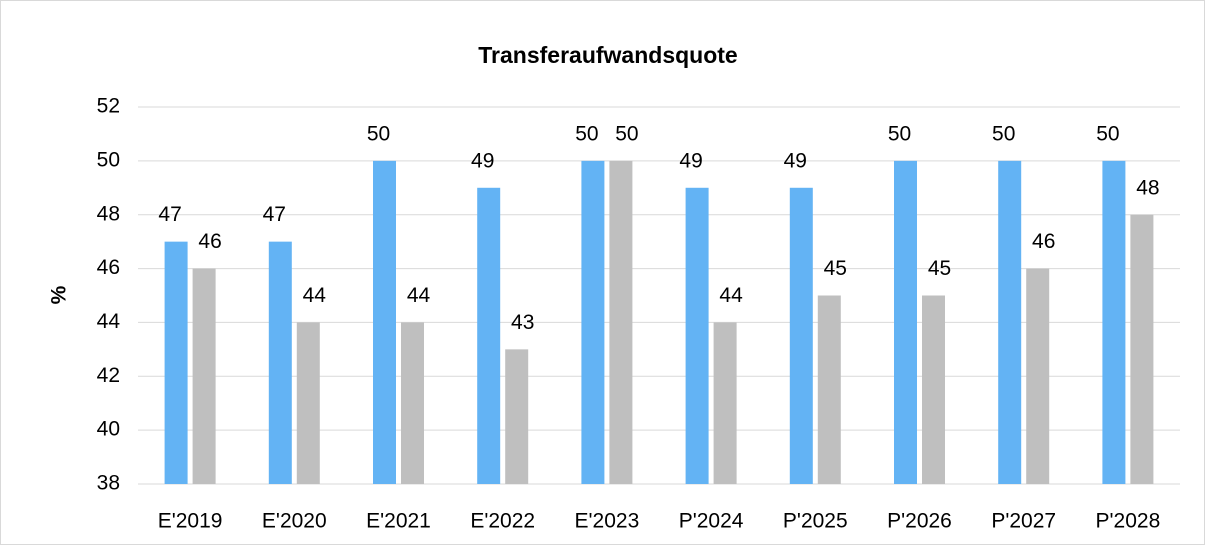 This screenshot has width=1205, height=545. Describe the element at coordinates (1147, 187) in the screenshot. I see `data-label: 48` at that location.